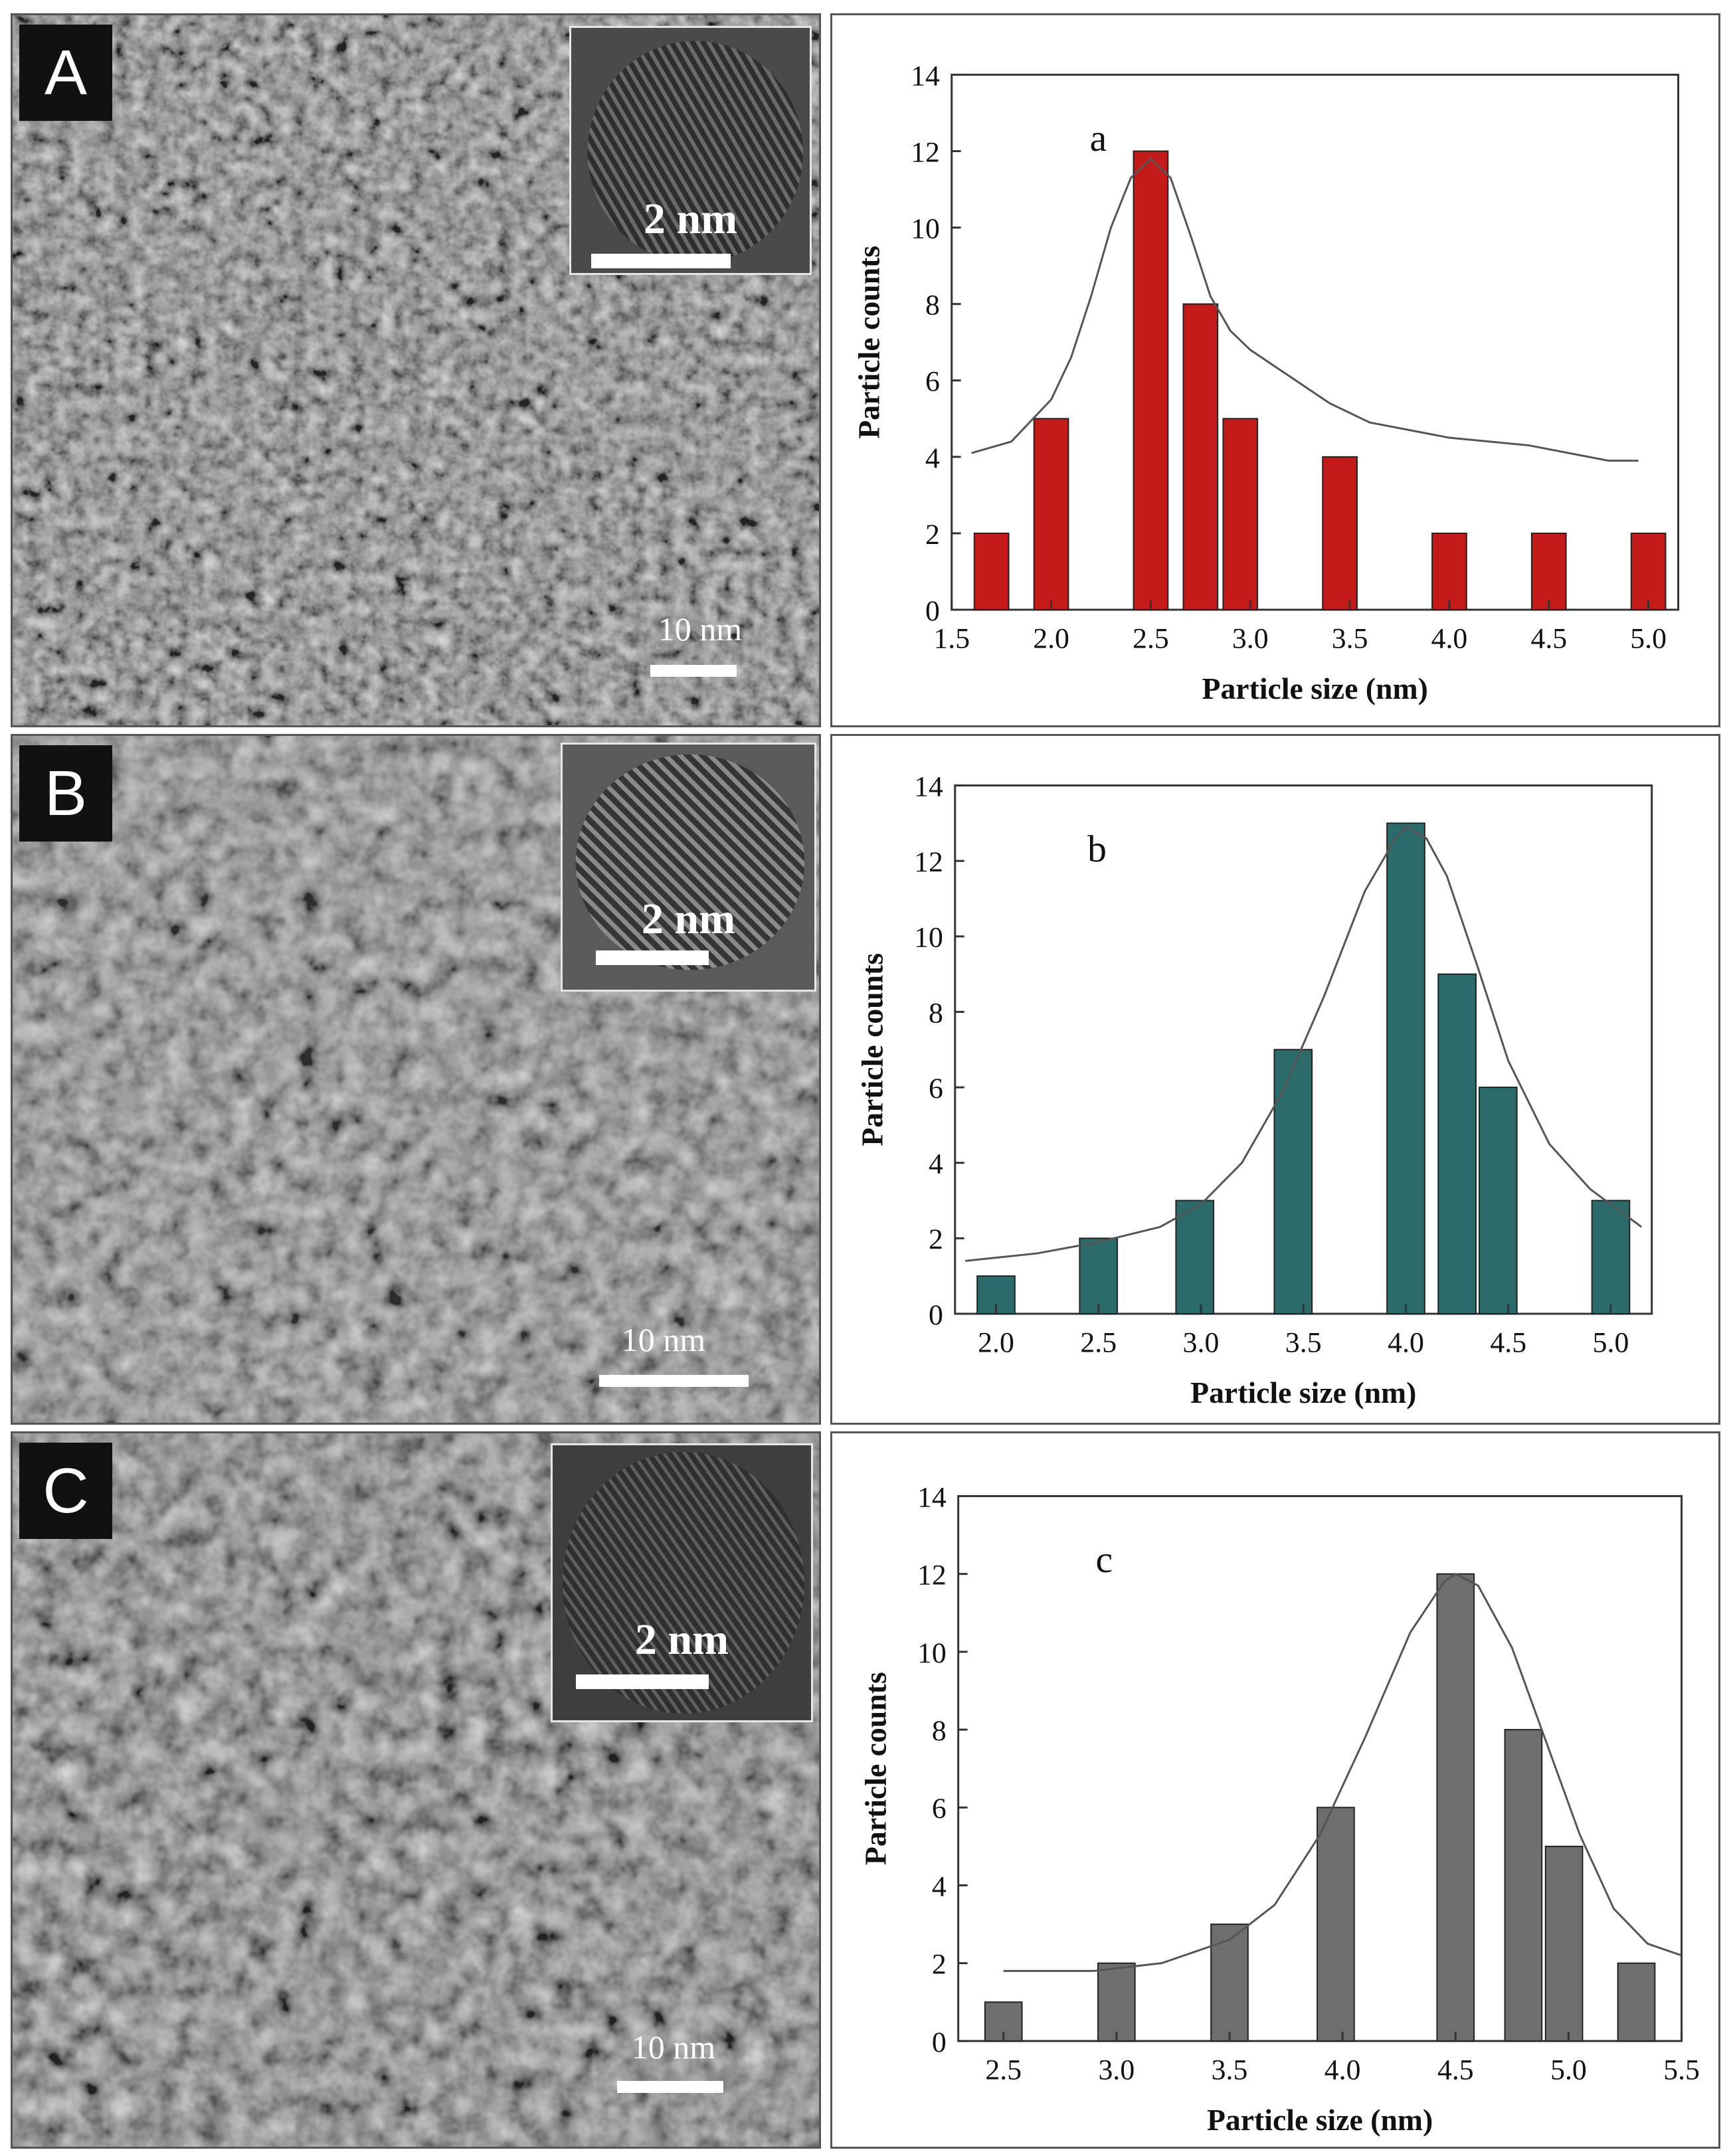 This screenshot has height=2156, width=1731. What do you see at coordinates (1681, 2070) in the screenshot?
I see `x-tick-label: 5.5` at bounding box center [1681, 2070].